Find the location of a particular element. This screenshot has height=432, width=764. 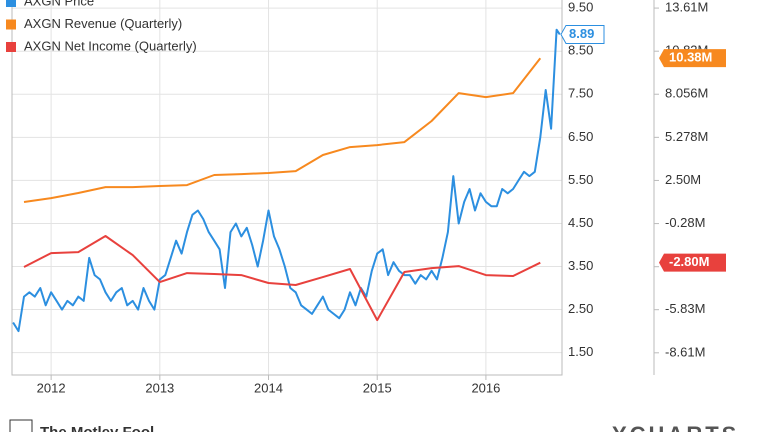

y2-tick-label: 13.61M is located at coordinates (686, 7).